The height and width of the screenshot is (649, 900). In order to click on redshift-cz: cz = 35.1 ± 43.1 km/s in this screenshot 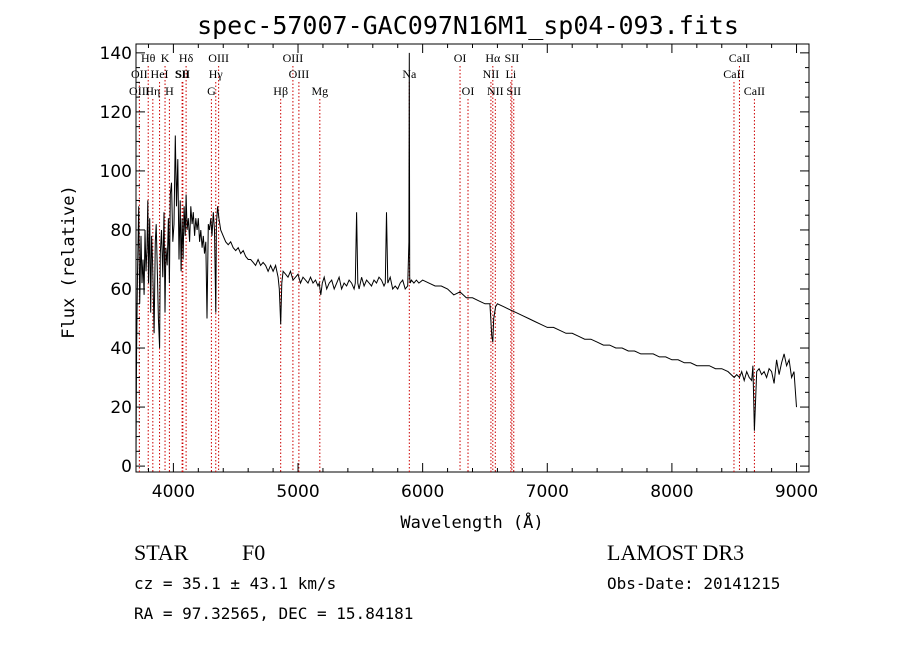, I will do `click(235, 583)`.